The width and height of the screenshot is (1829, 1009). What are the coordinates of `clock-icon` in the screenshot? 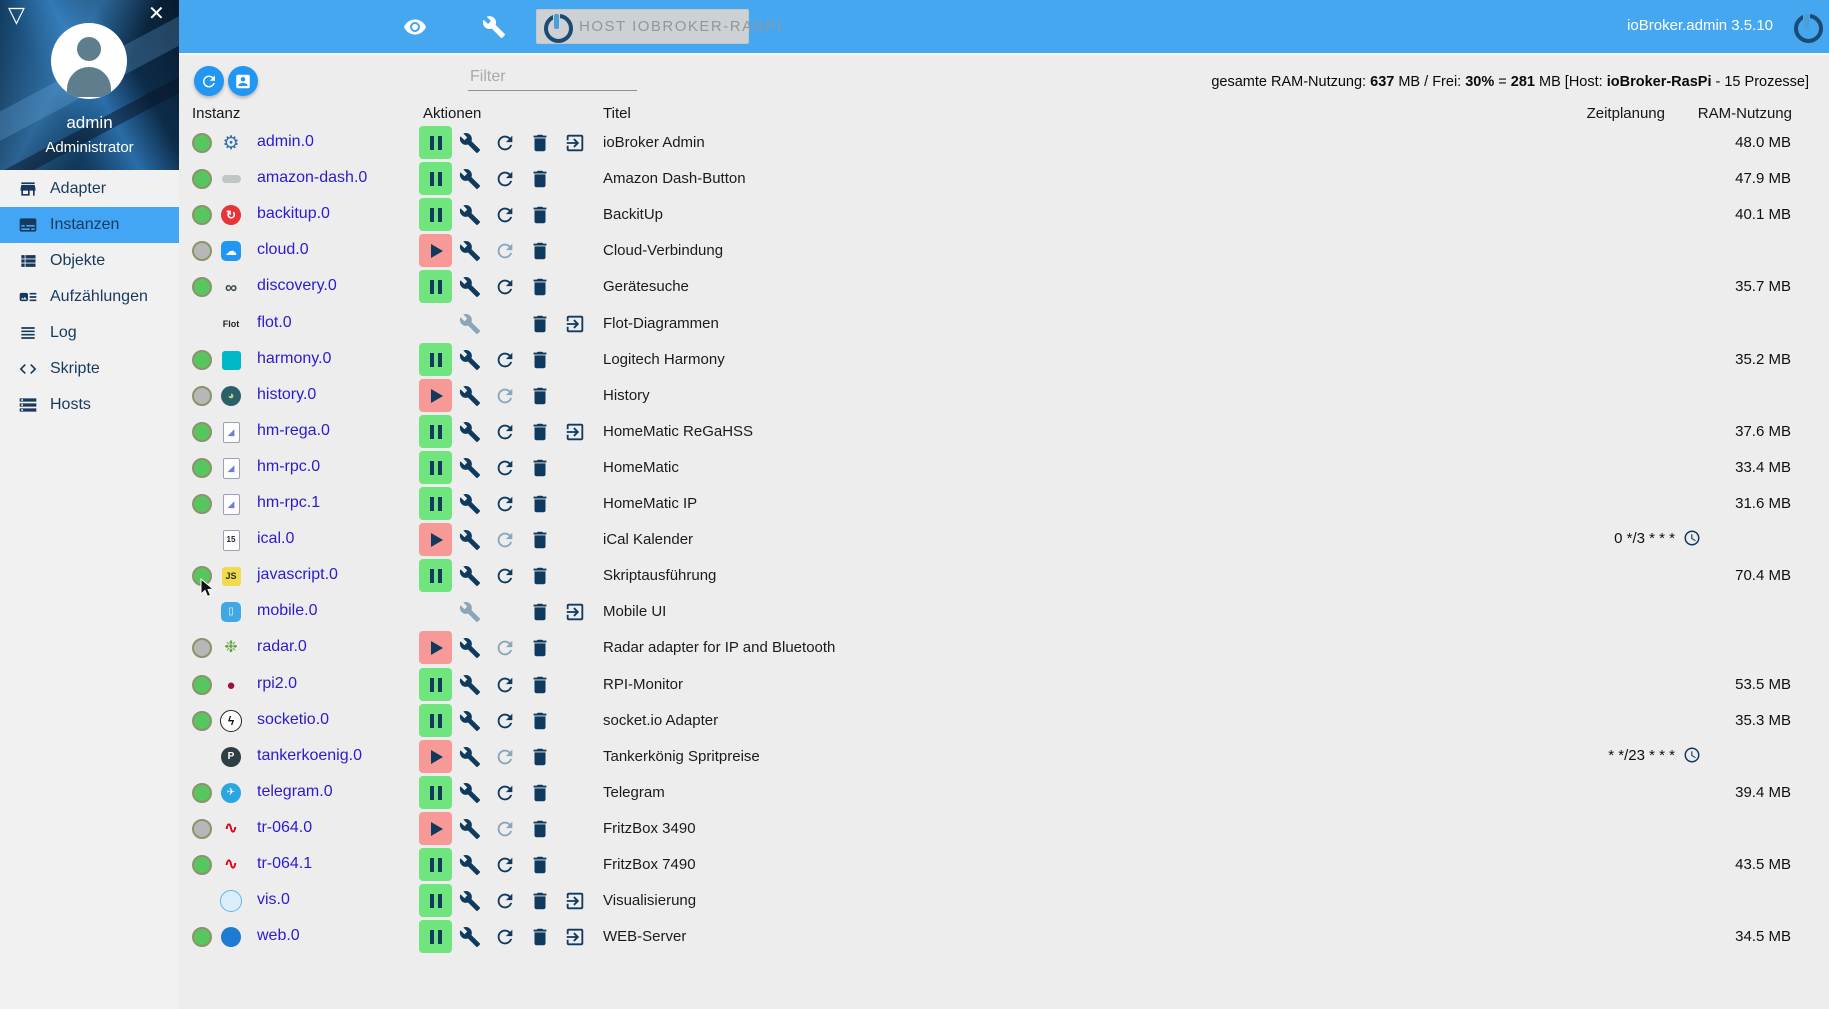 It's located at (1692, 538).